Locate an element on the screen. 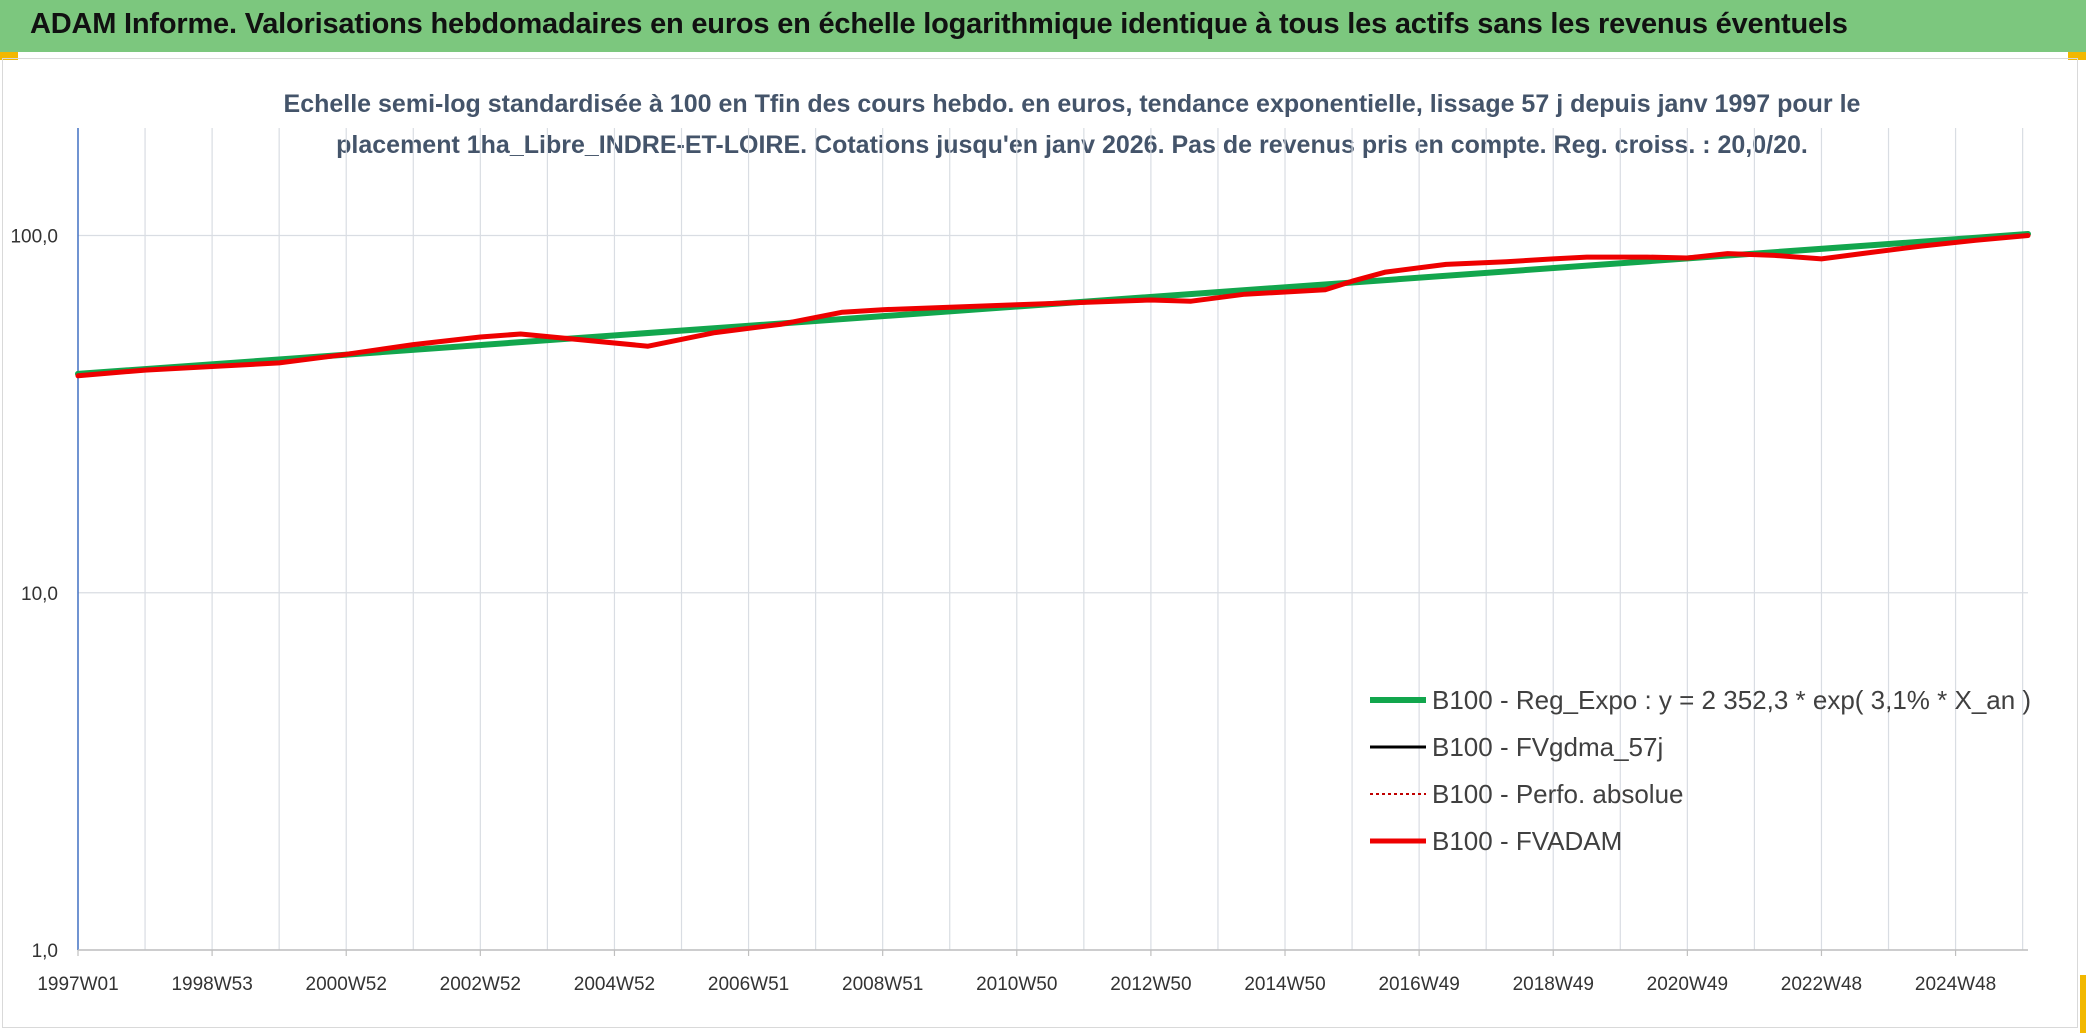  x-tick-label: 2004W52 is located at coordinates (614, 984).